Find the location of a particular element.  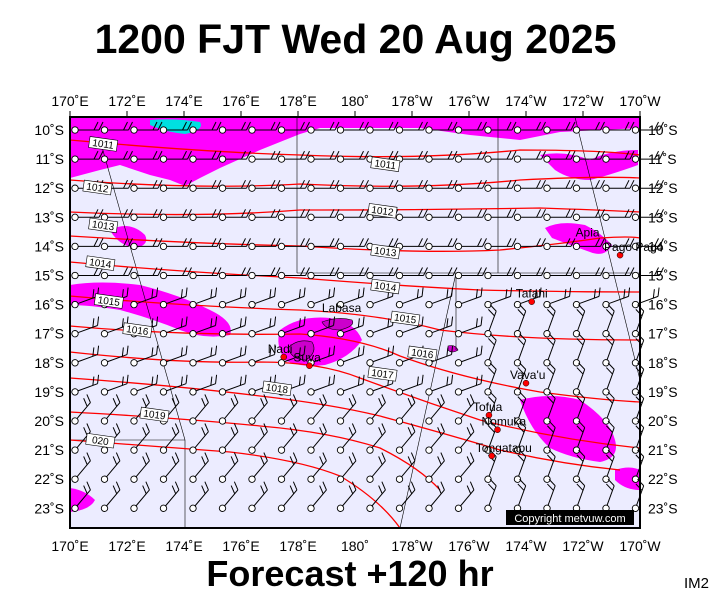

lat-label-left: 22˚S is located at coordinates (49, 479).